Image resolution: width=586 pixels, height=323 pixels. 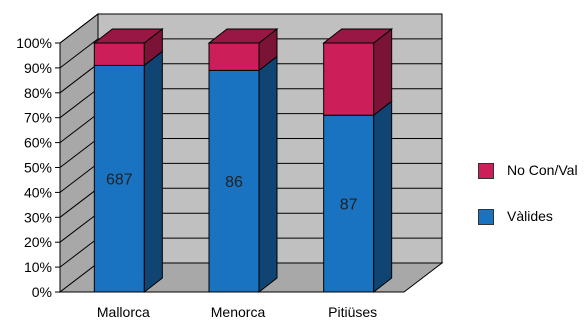 I want to click on y-tick-label: 40%, so click(x=38, y=192).